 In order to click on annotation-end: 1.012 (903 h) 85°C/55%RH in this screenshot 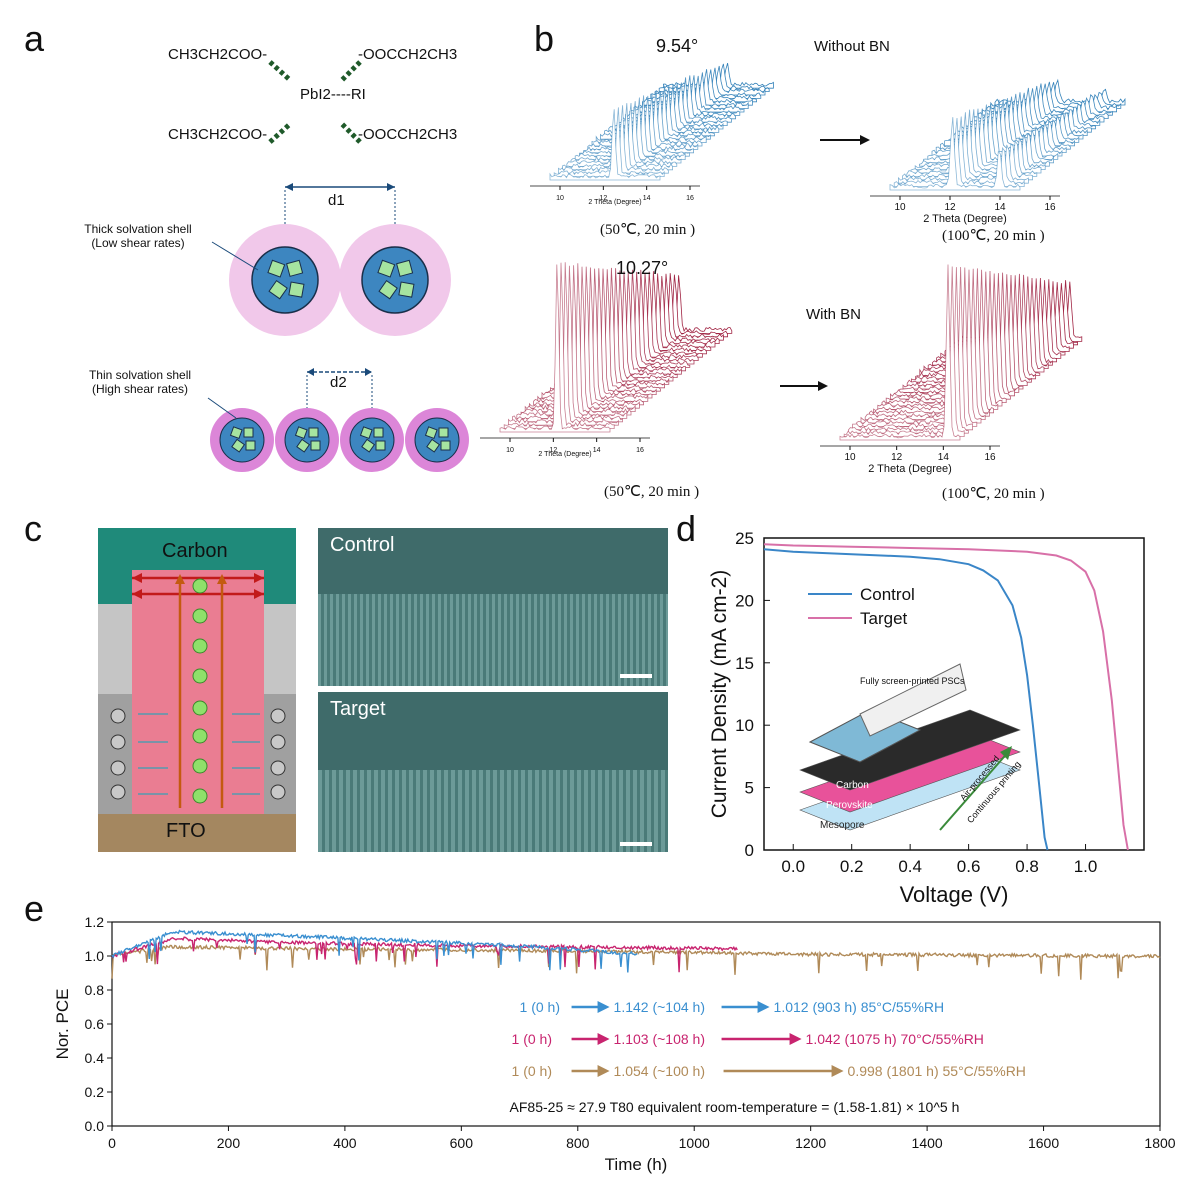, I will do `click(859, 1007)`.